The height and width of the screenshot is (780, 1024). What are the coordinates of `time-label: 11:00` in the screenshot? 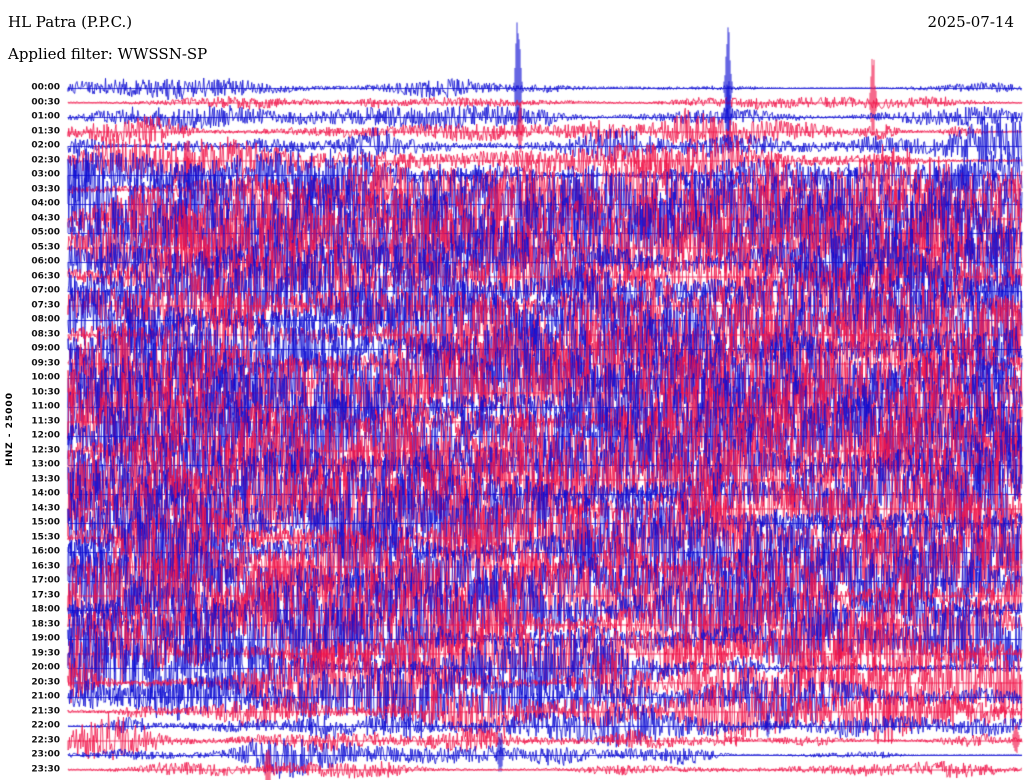 It's located at (45, 406).